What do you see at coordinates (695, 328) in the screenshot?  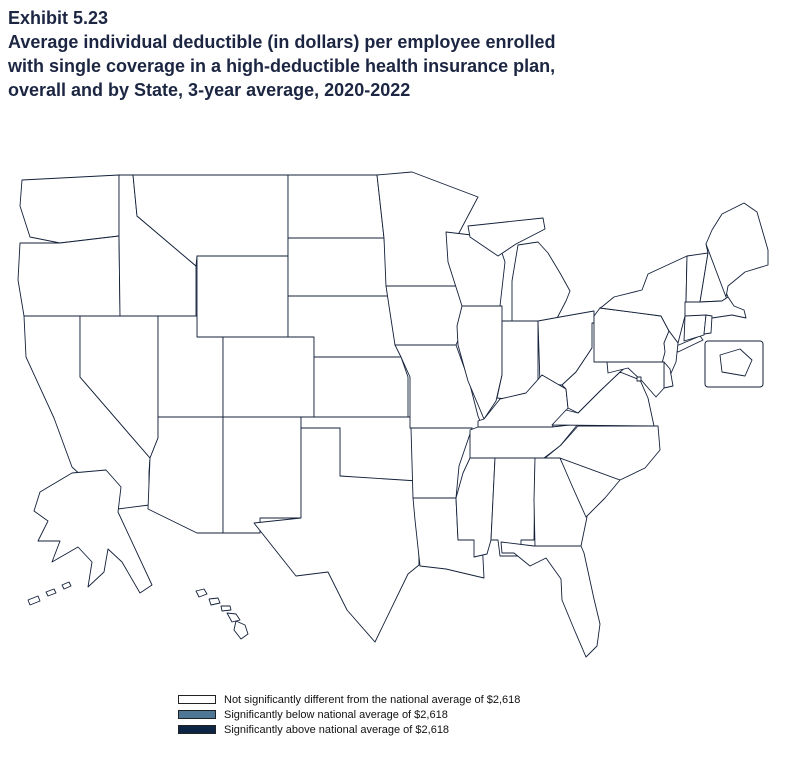 I see `state-connecticut` at bounding box center [695, 328].